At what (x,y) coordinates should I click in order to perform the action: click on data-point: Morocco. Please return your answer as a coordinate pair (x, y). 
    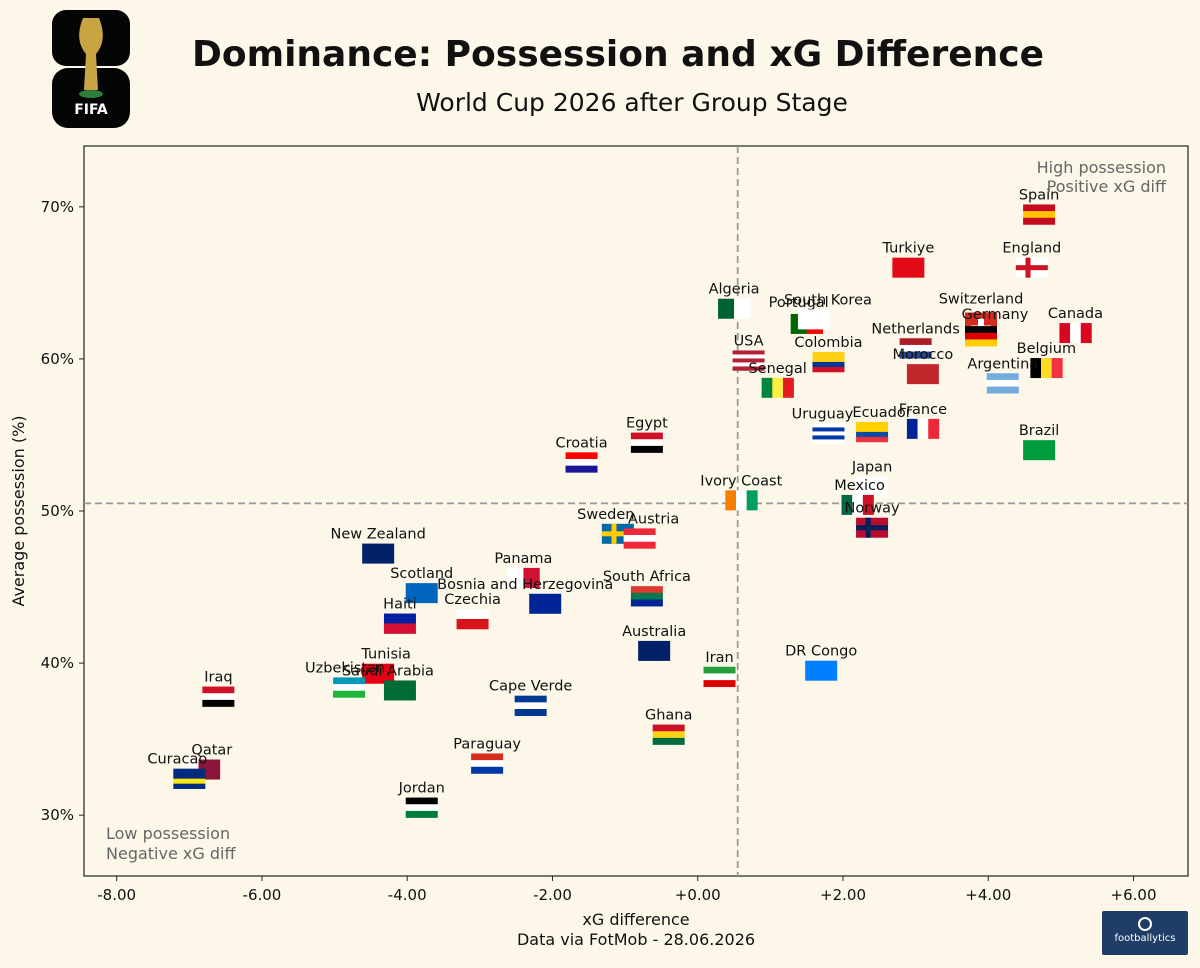
    Looking at the image, I should click on (923, 366).